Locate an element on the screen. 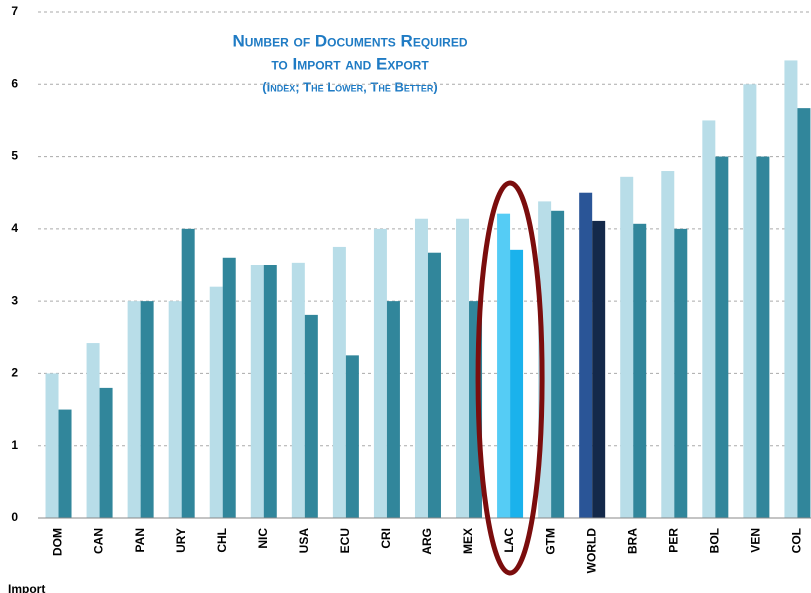  y-tick-label: 3 is located at coordinates (14, 300).